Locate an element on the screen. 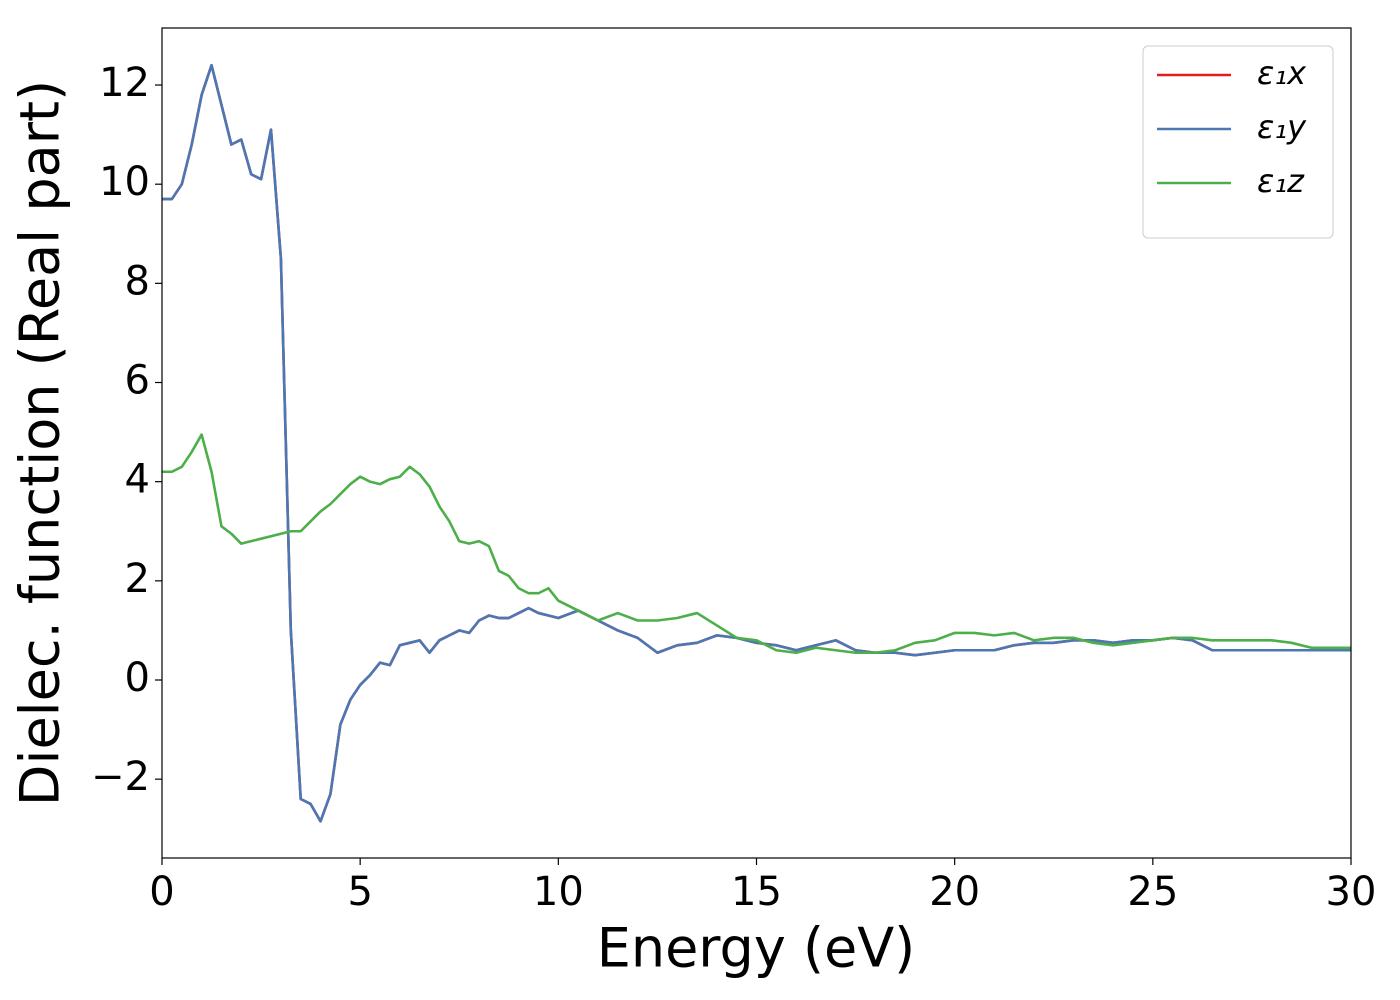 The height and width of the screenshot is (1000, 1400). legend-label: ε₁y is located at coordinates (1282, 127).